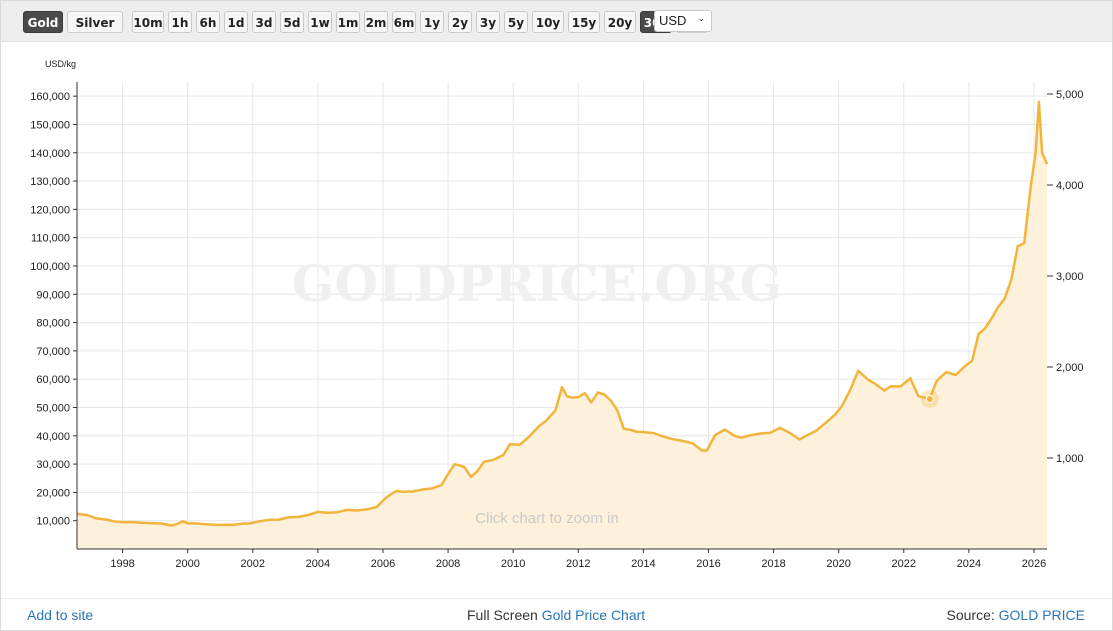  I want to click on range-button-1w: 1w, so click(320, 22).